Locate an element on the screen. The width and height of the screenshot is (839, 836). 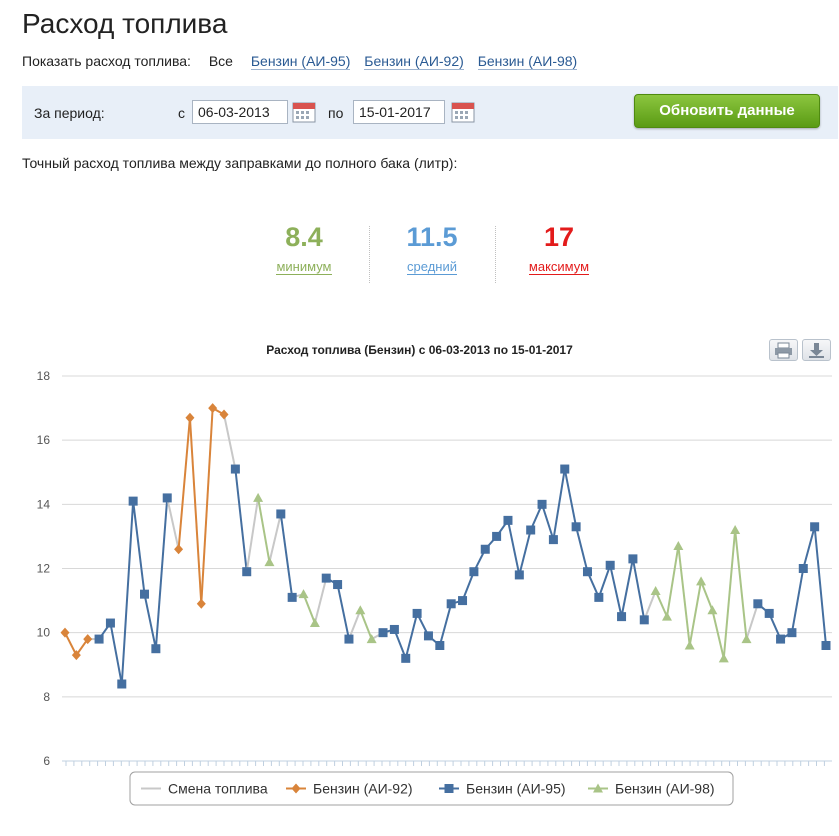
stat-avg-label: средний is located at coordinates (432, 267).